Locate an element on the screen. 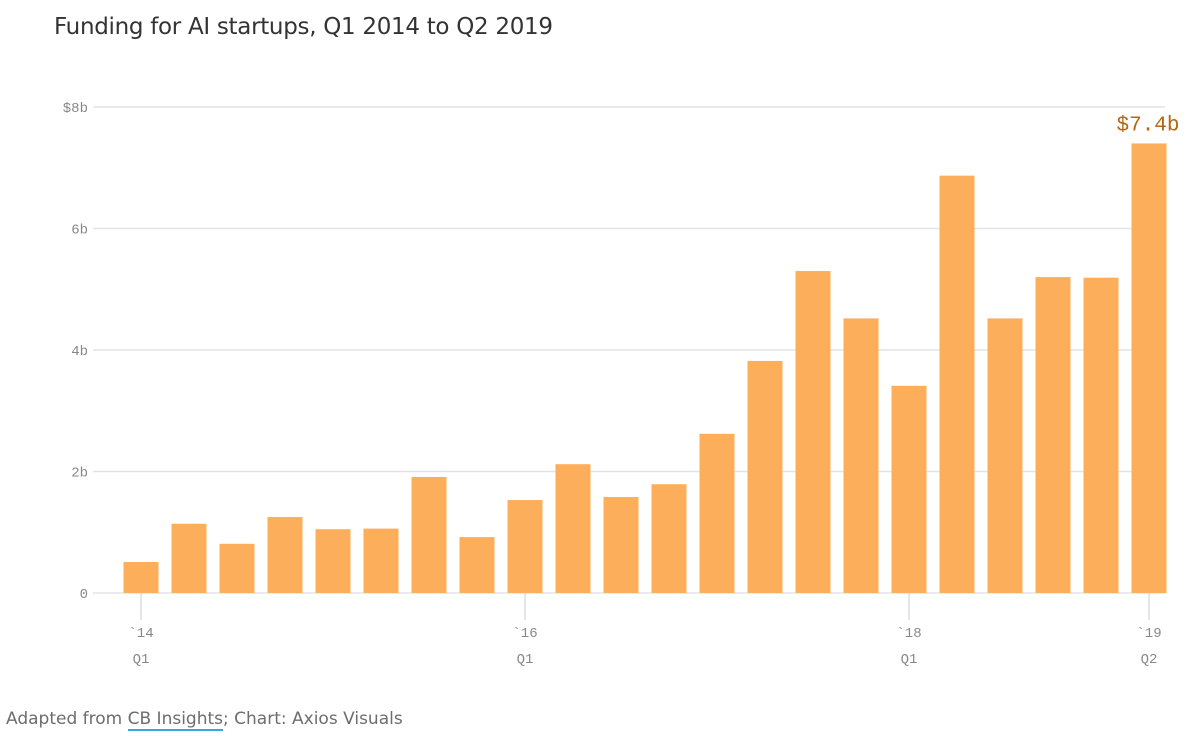  y-tick-label: 4b is located at coordinates (79, 352).